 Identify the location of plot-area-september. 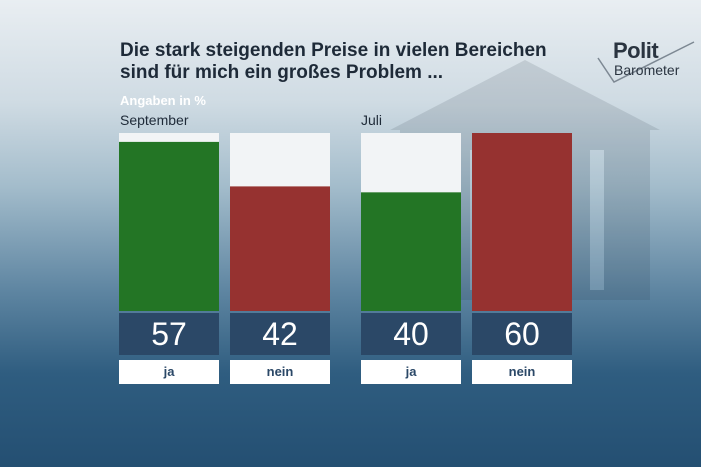
(224, 222).